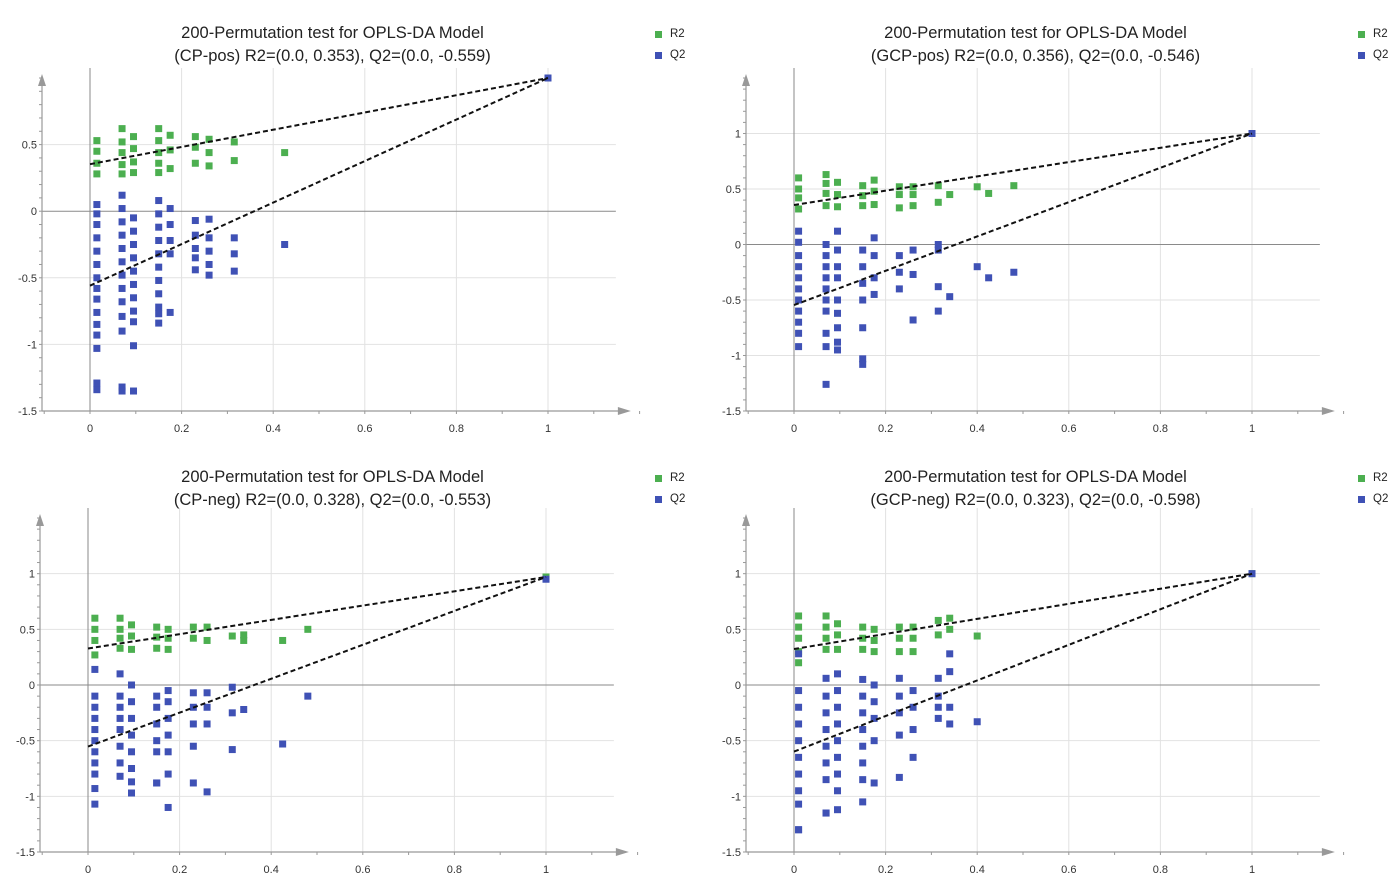 This screenshot has width=1399, height=888. What do you see at coordinates (1380, 478) in the screenshot?
I see `legend-label: R2` at bounding box center [1380, 478].